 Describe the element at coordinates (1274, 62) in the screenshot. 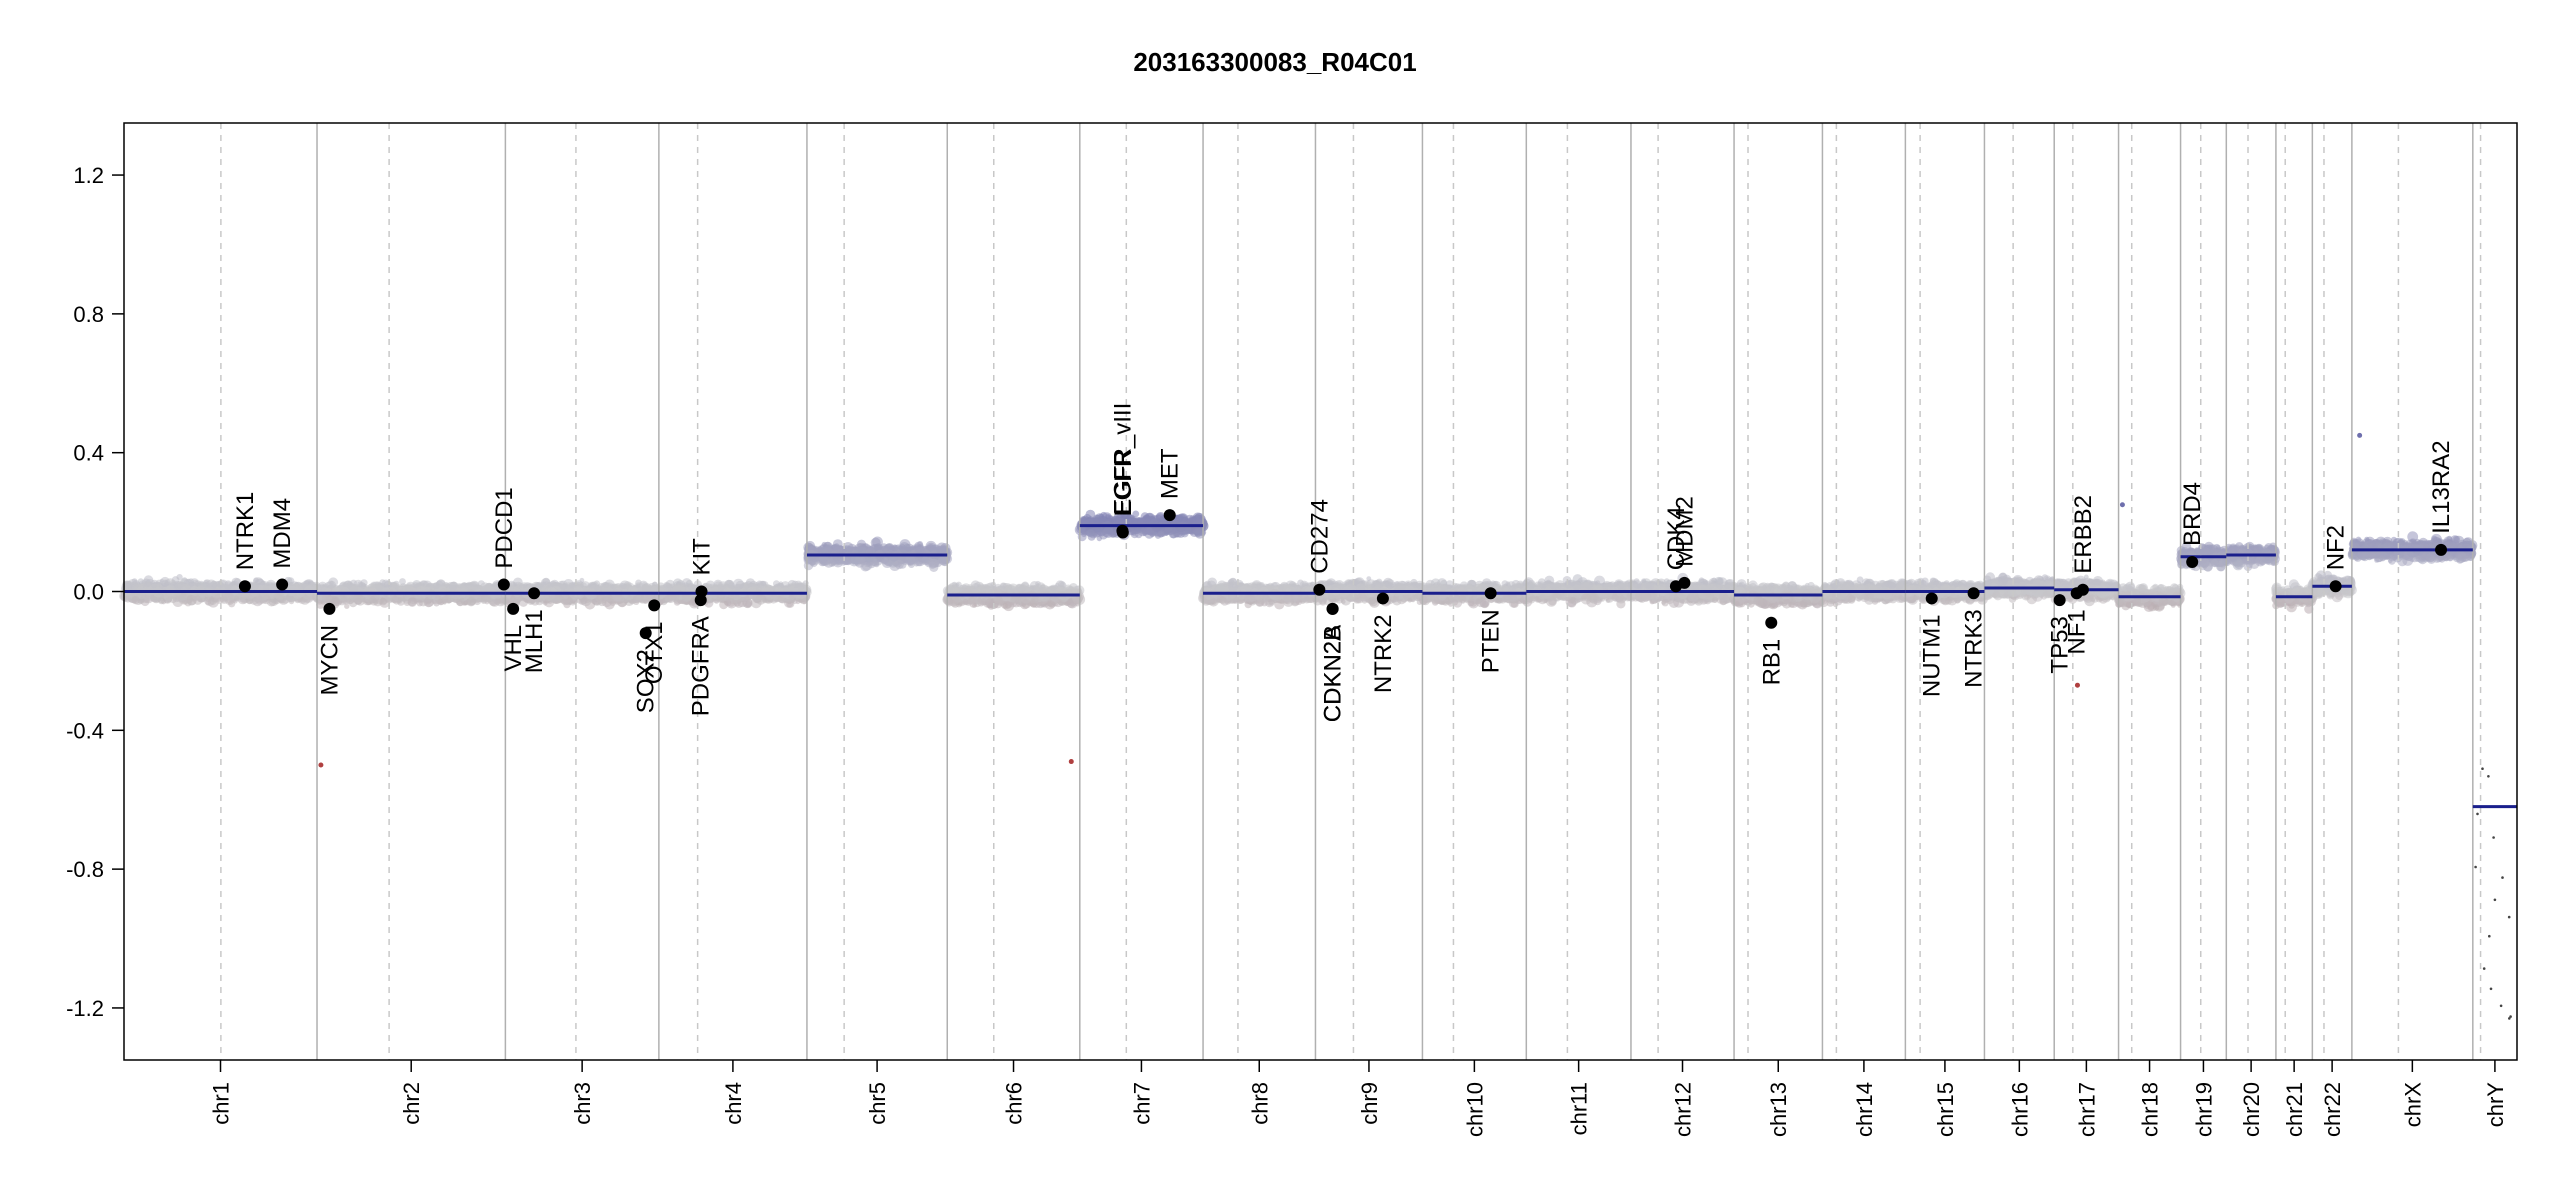

I see `chart-title: 203163300083_R04C01` at that location.